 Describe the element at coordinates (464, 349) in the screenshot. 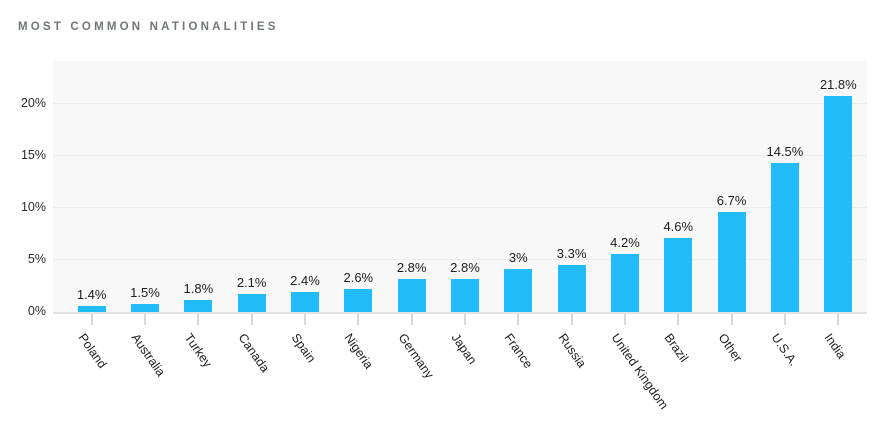

I see `x-axis-label: Japan` at that location.